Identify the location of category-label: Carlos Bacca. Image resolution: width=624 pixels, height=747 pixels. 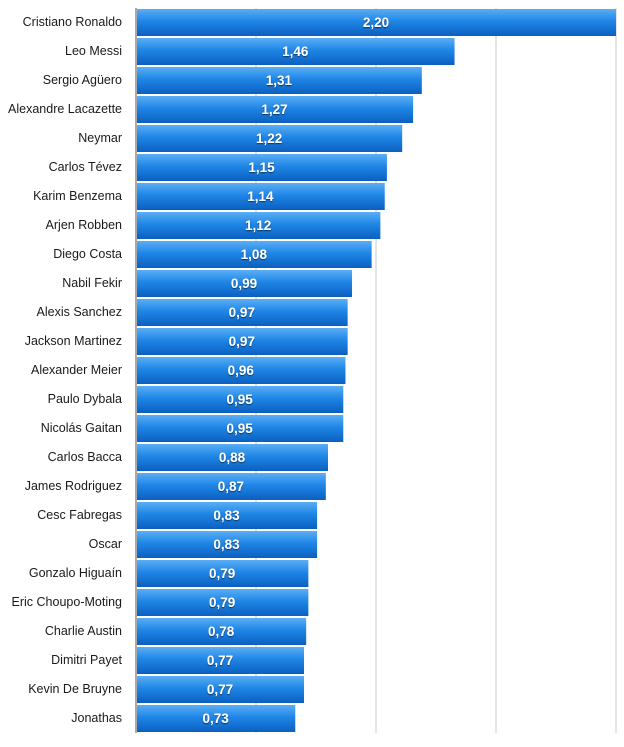
(85, 457).